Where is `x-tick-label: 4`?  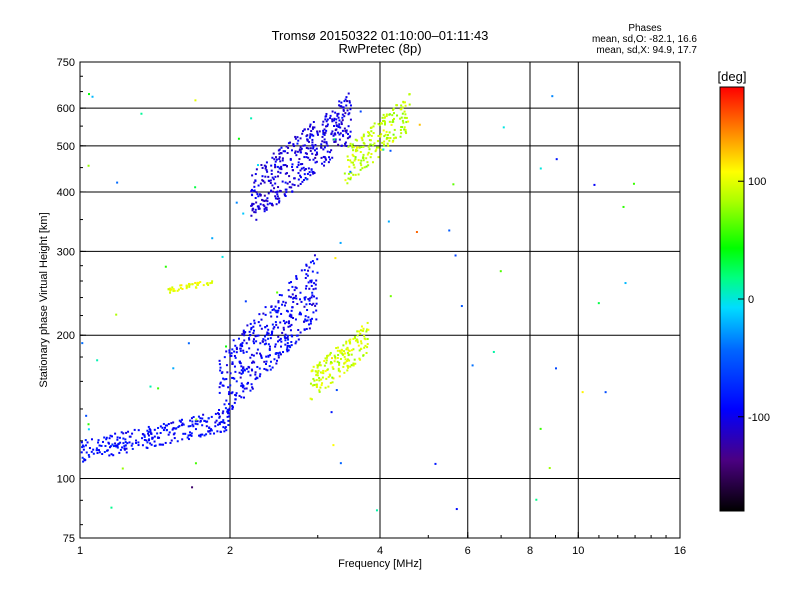 x-tick-label: 4 is located at coordinates (380, 551).